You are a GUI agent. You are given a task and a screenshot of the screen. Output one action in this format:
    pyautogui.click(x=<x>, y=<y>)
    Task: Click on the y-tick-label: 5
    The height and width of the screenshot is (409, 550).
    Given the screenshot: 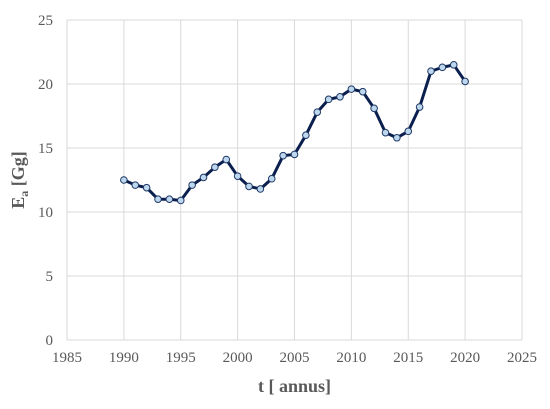 What is the action you would take?
    pyautogui.click(x=50, y=277)
    